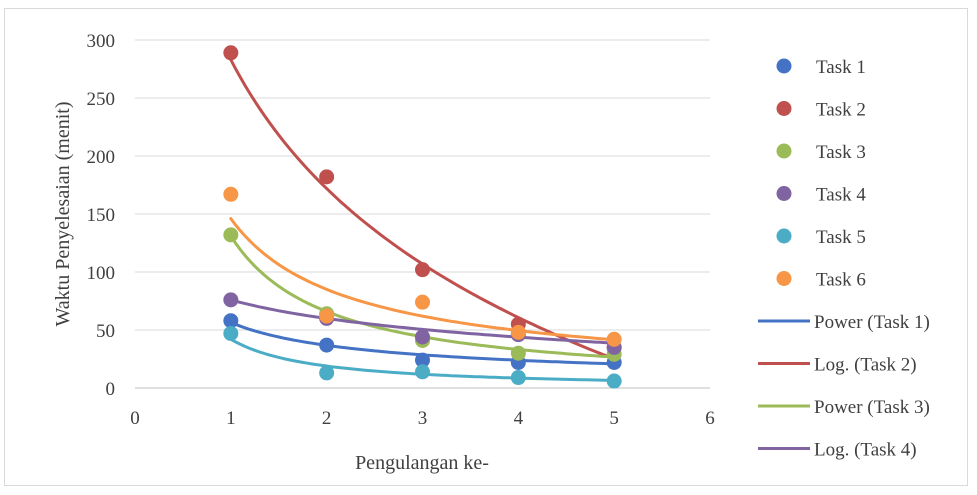  Describe the element at coordinates (841, 237) in the screenshot. I see `legend-label: Task 5` at that location.